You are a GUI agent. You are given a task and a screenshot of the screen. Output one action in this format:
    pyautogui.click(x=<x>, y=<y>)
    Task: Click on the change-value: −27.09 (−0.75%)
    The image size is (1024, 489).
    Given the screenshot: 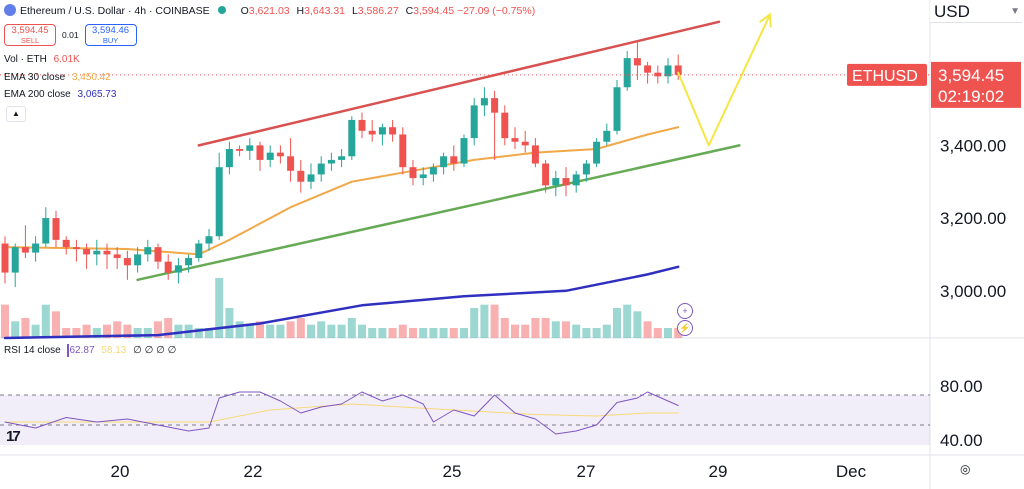 What is the action you would take?
    pyautogui.click(x=496, y=11)
    